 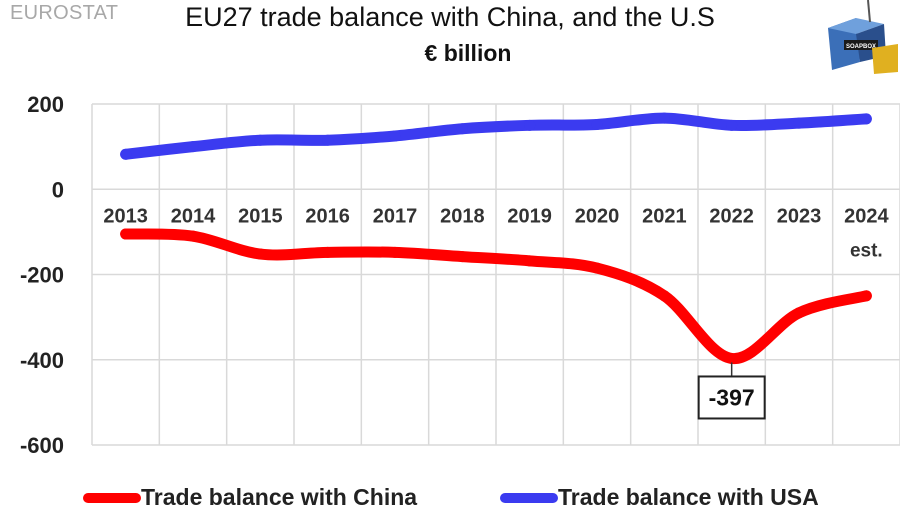 I want to click on y-axis: 200 0 -200 -400 -600, so click(x=42, y=275).